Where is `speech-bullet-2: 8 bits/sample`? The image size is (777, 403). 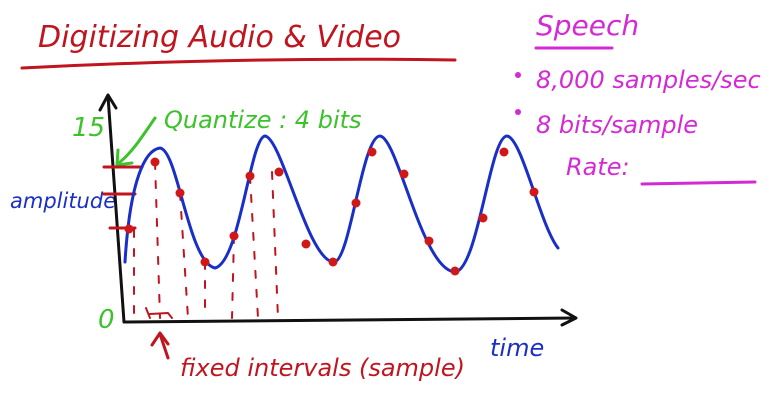 speech-bullet-2: 8 bits/sample is located at coordinates (617, 125).